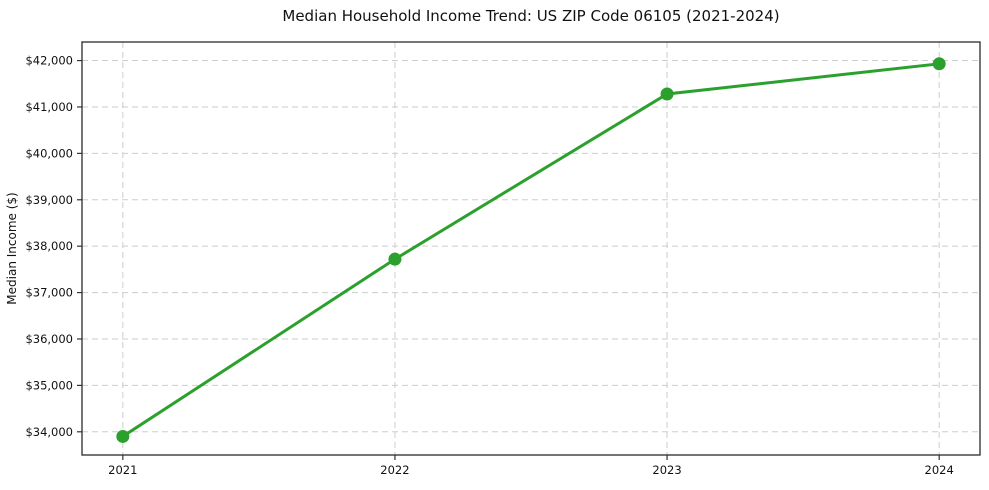  What do you see at coordinates (666, 470) in the screenshot?
I see `x-tick-label: 2023` at bounding box center [666, 470].